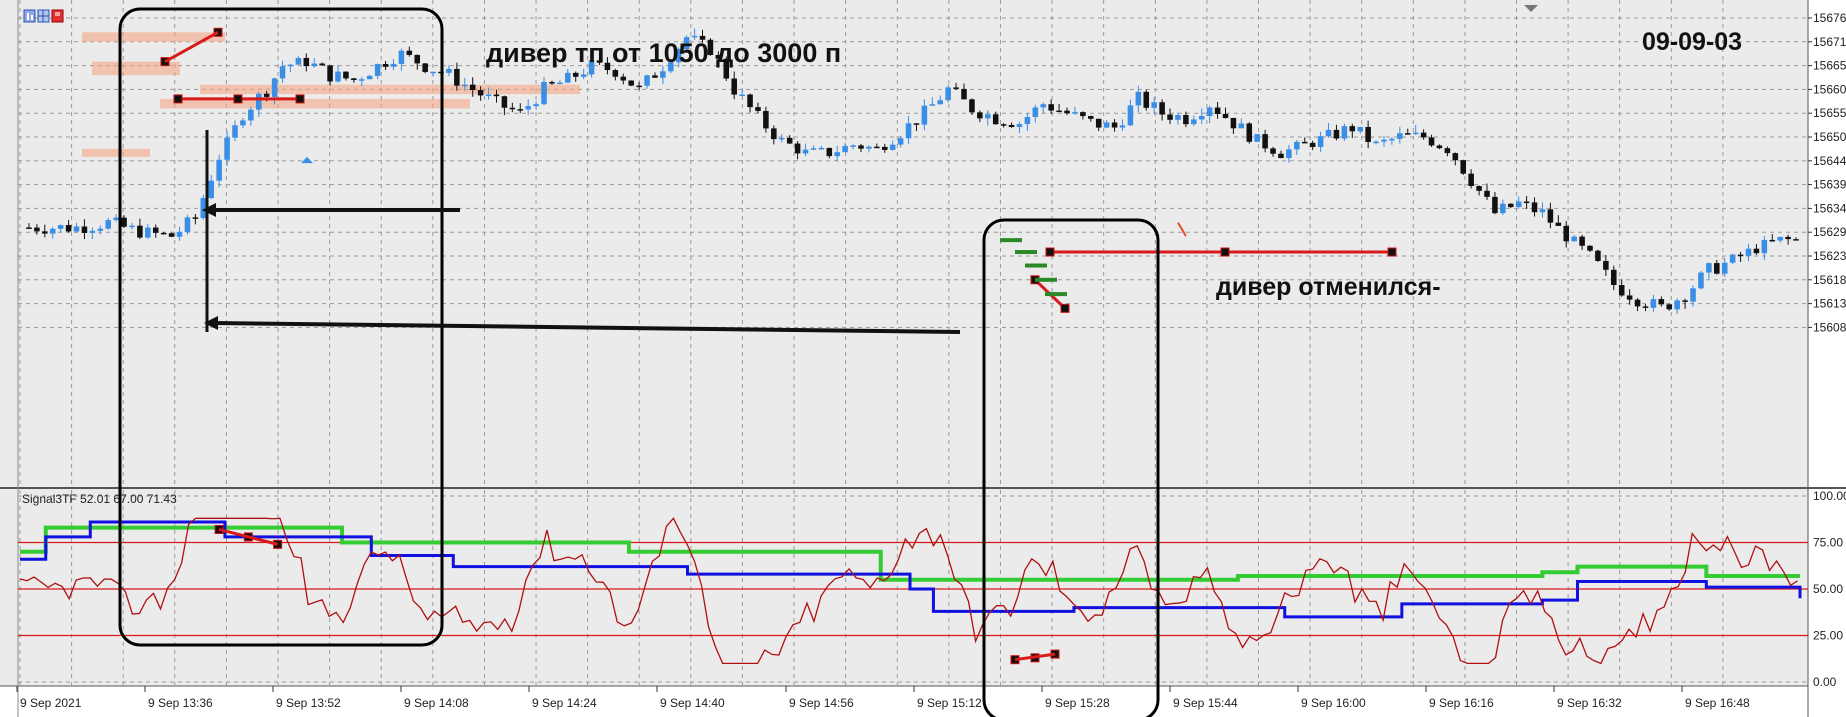  I want to click on price-tick-15655: 15655, so click(1829, 113).